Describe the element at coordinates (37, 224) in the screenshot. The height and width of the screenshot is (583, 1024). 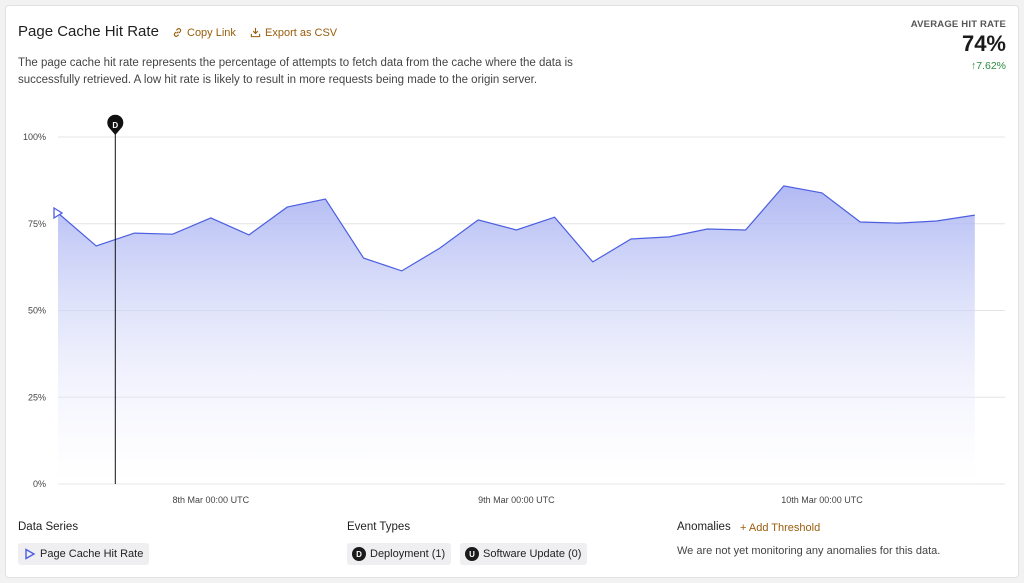
I see `y-tick-label: 75%` at that location.